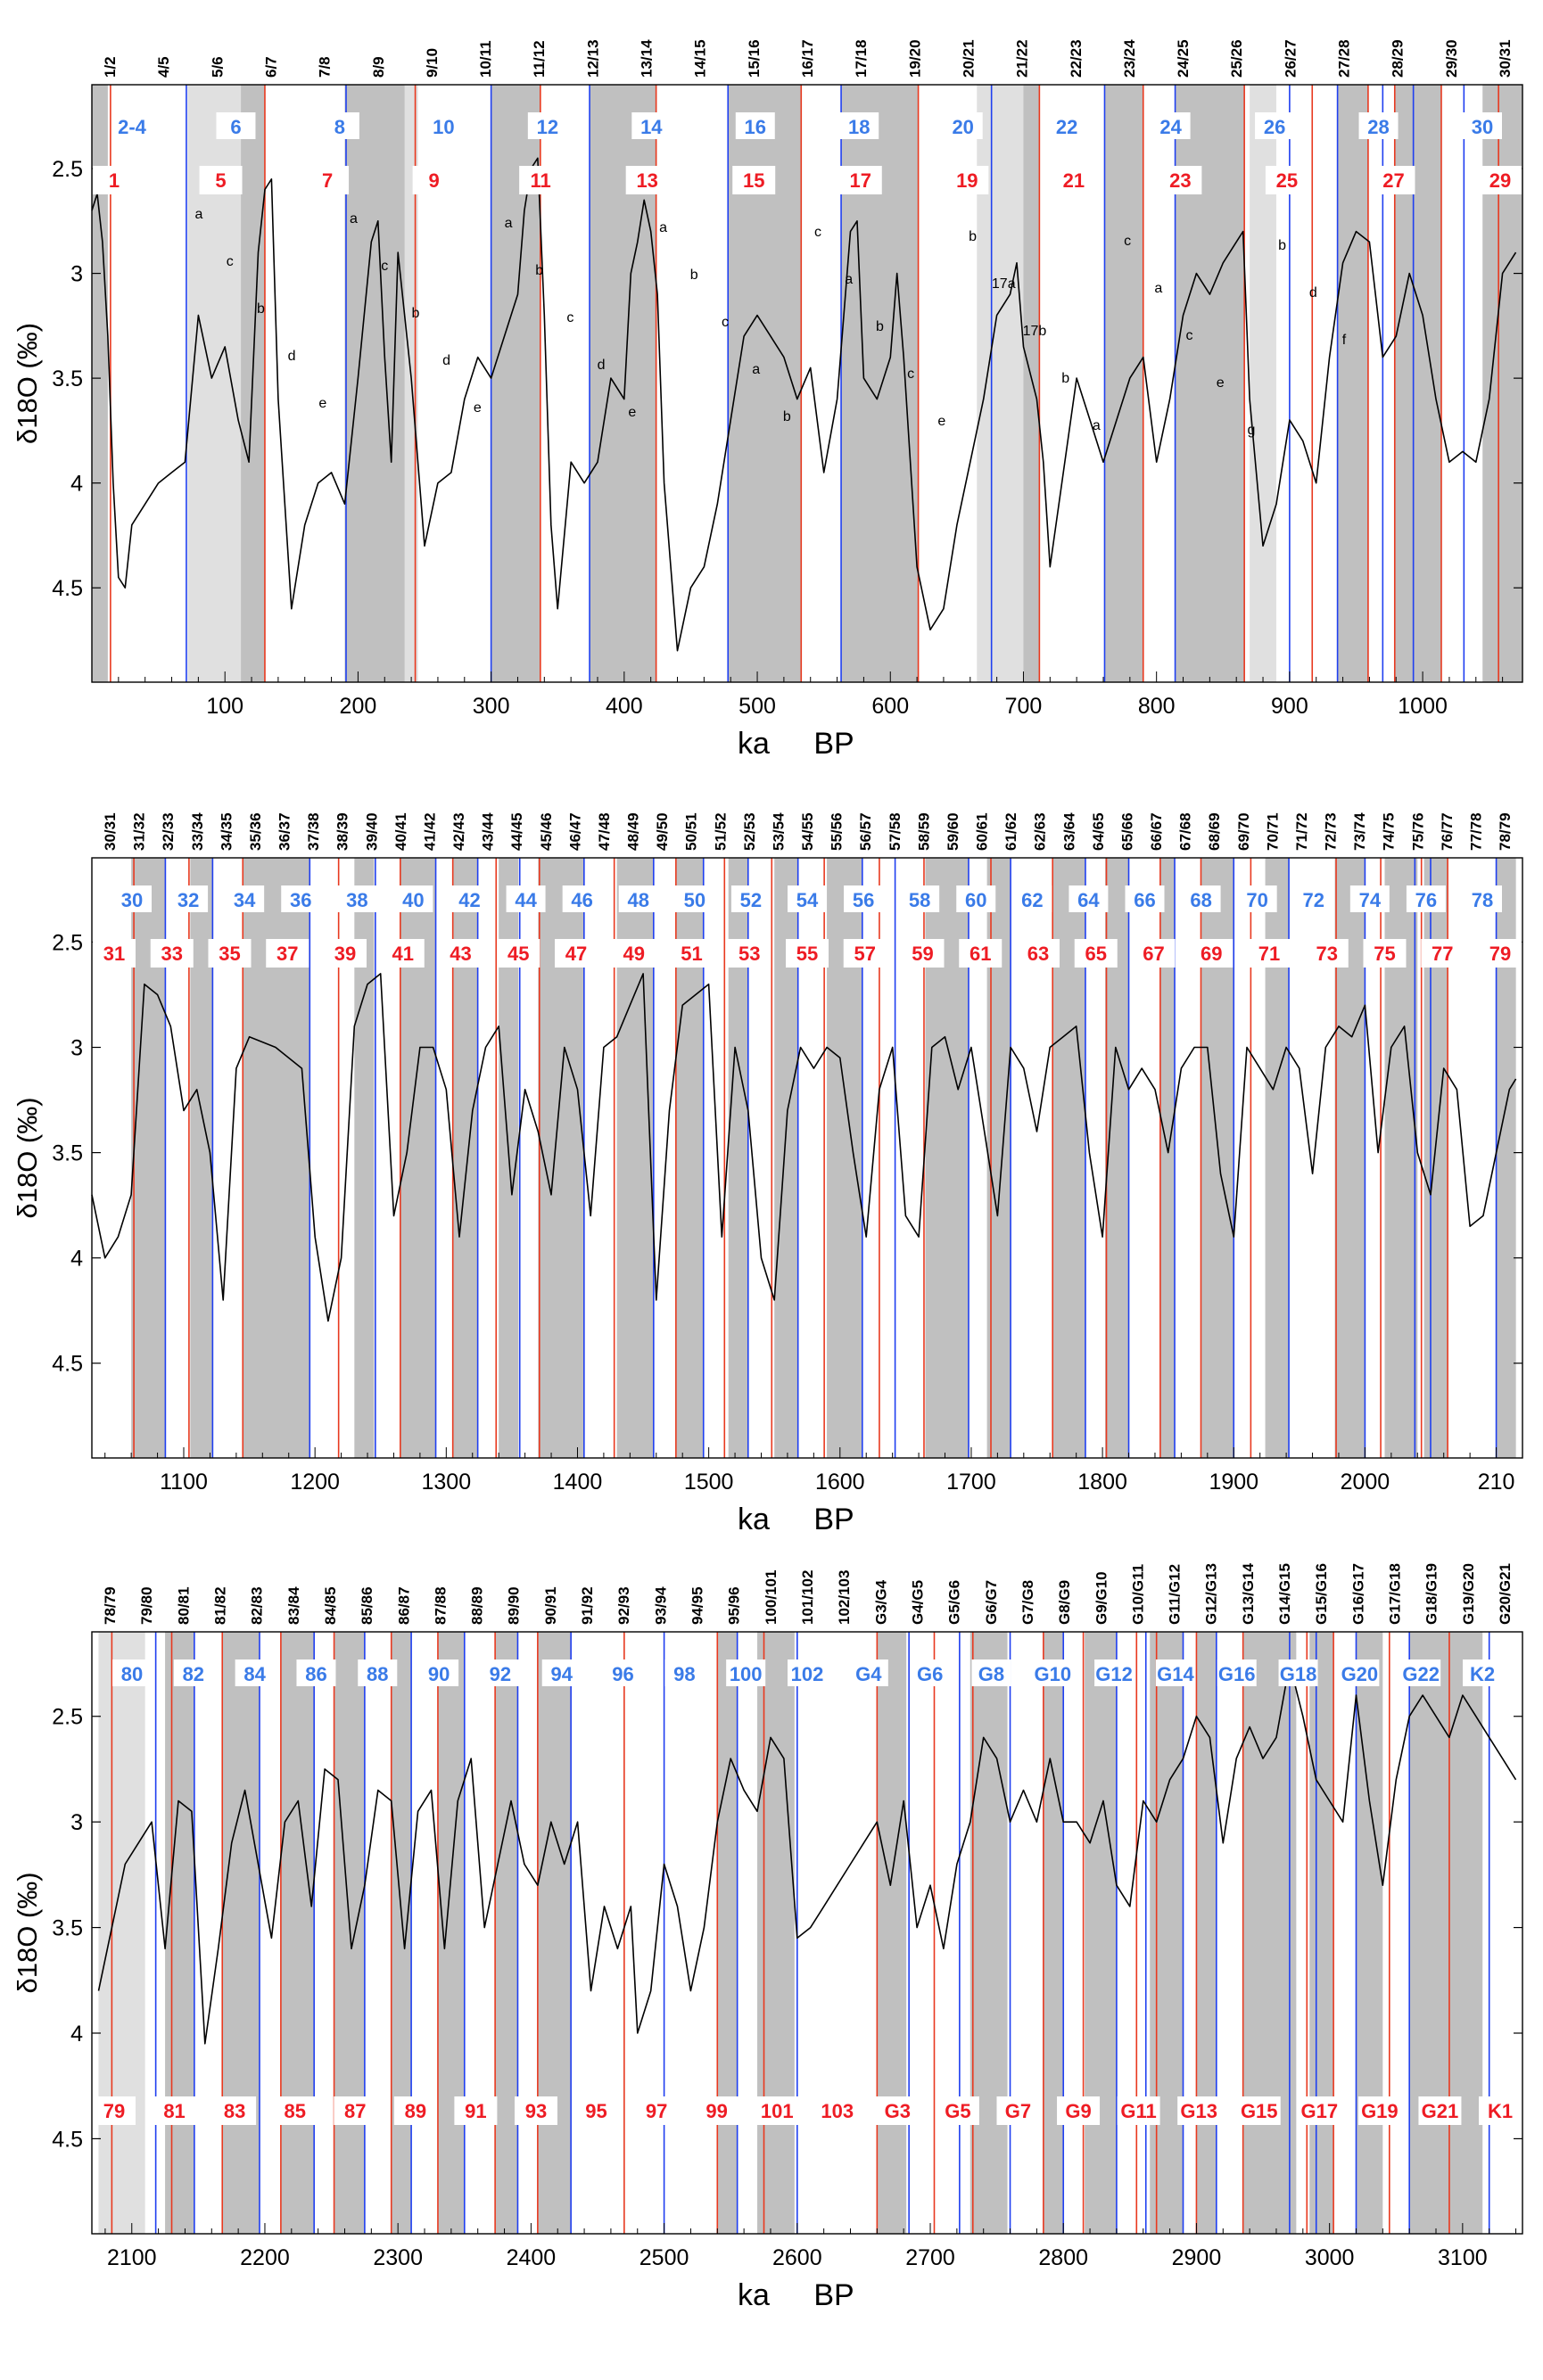 This screenshot has width=1543, height=2380. Describe the element at coordinates (67, 2140) in the screenshot. I see `y-tick-label: 4.5` at that location.